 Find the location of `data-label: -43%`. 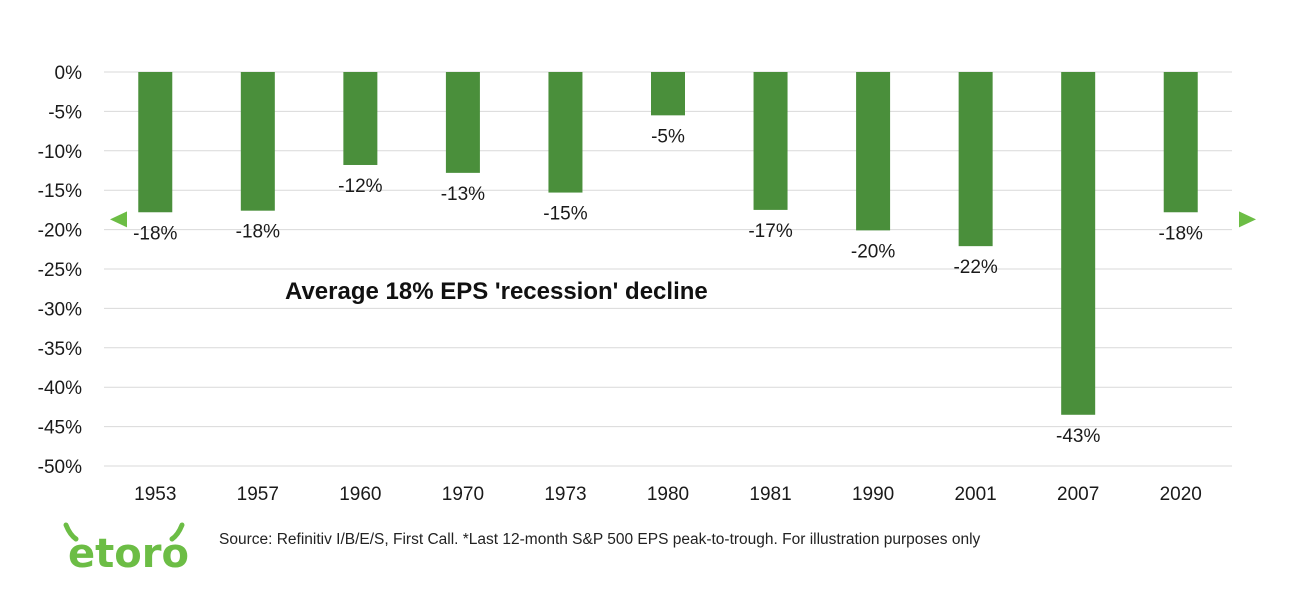

data-label: -43% is located at coordinates (1078, 436).